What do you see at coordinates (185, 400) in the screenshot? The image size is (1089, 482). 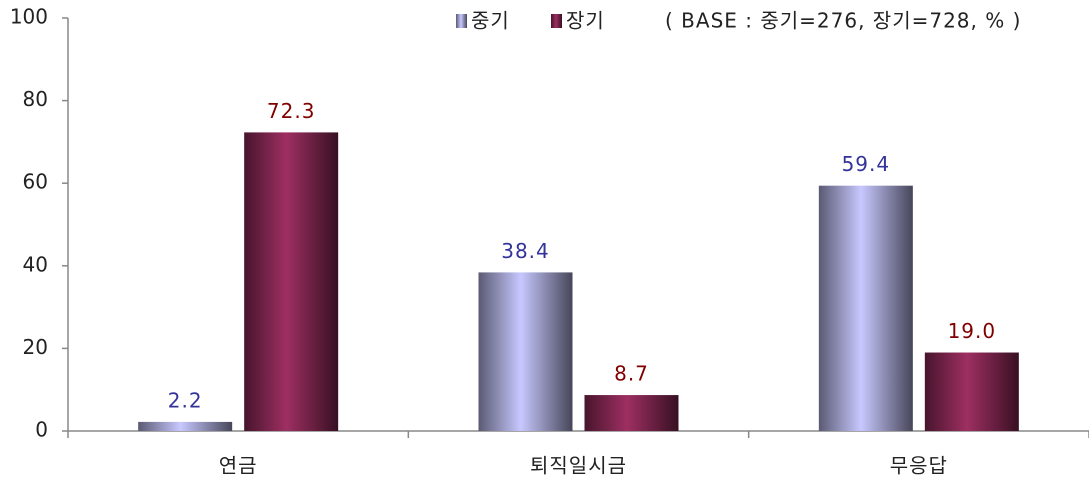 I see `value-label: 2.2` at bounding box center [185, 400].